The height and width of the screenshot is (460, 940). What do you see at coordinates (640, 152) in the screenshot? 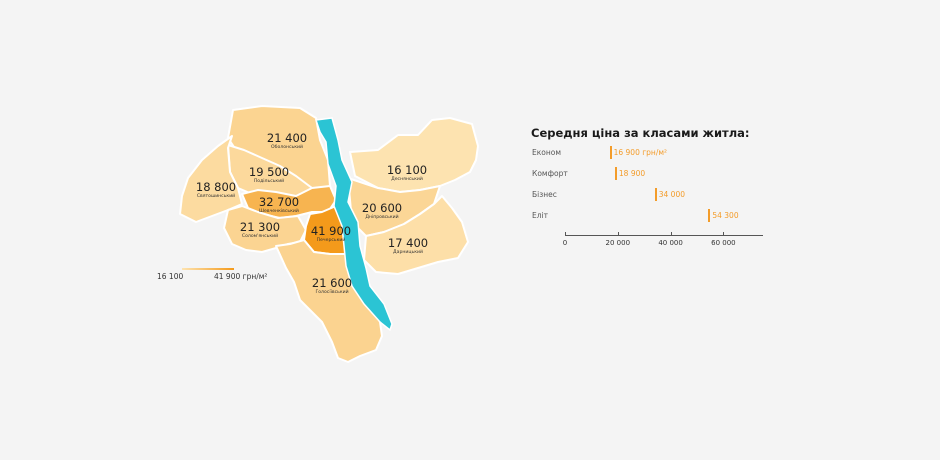
I see `bar-value-label: 16 900 грн/м²` at bounding box center [640, 152].